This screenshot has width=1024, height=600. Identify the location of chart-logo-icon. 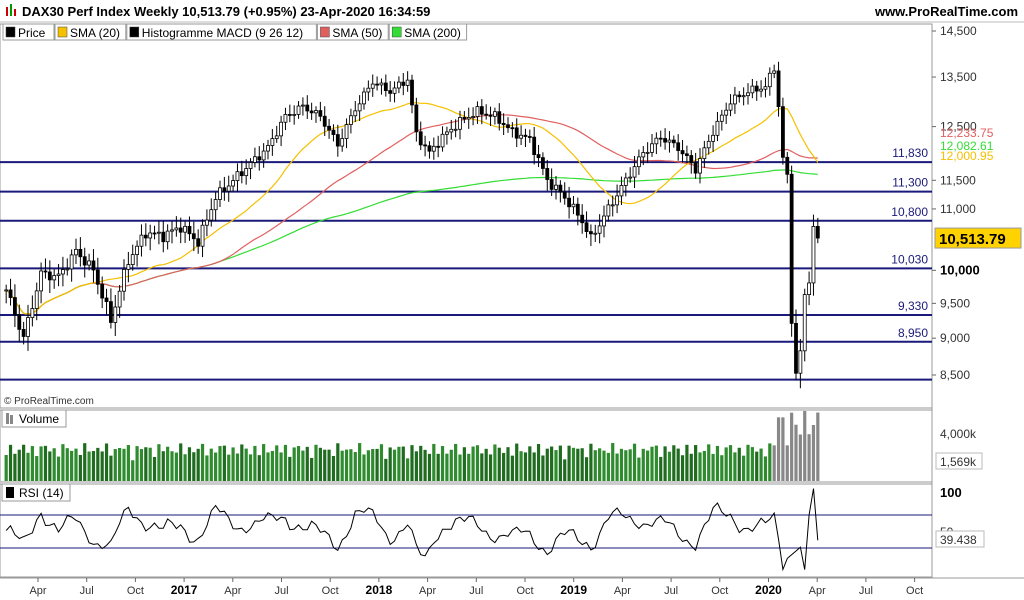
(11, 10).